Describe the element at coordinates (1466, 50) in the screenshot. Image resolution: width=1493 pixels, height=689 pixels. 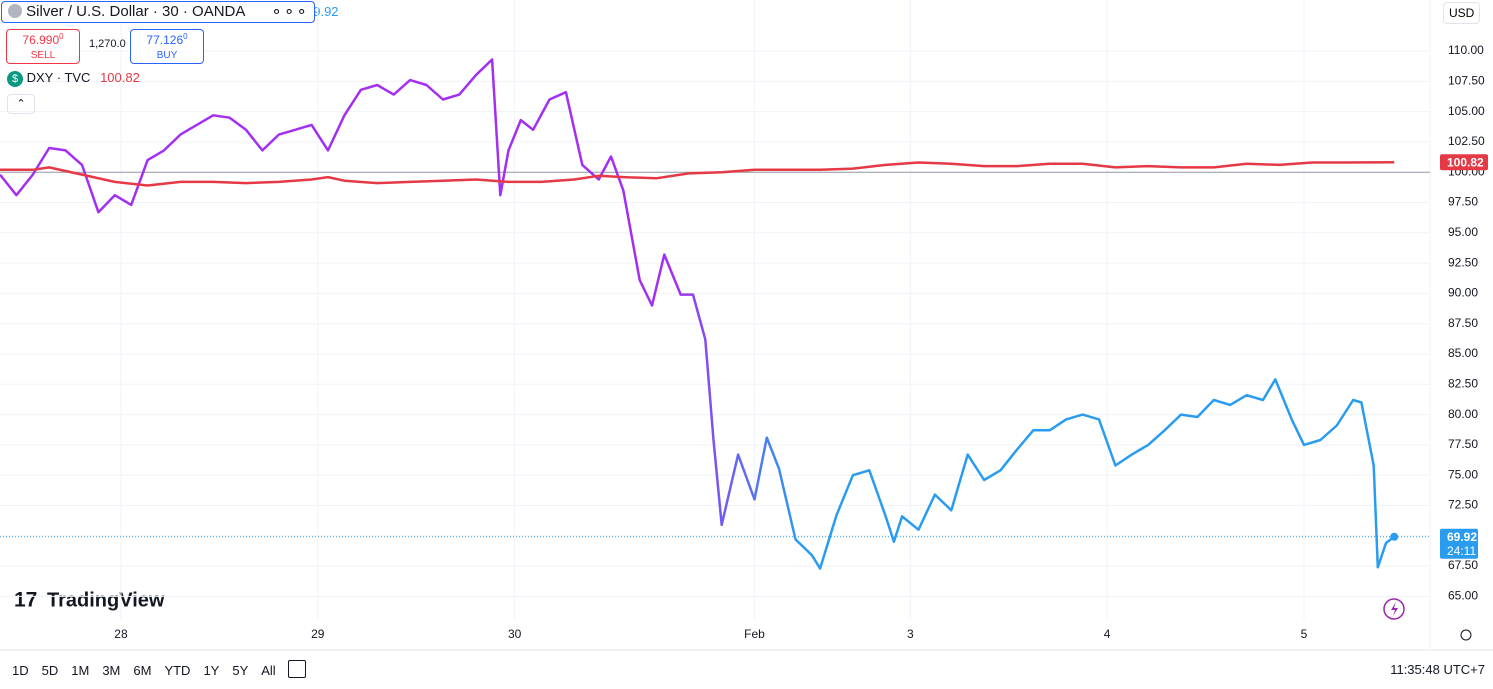
I see `y-tick-label: 110.00` at that location.